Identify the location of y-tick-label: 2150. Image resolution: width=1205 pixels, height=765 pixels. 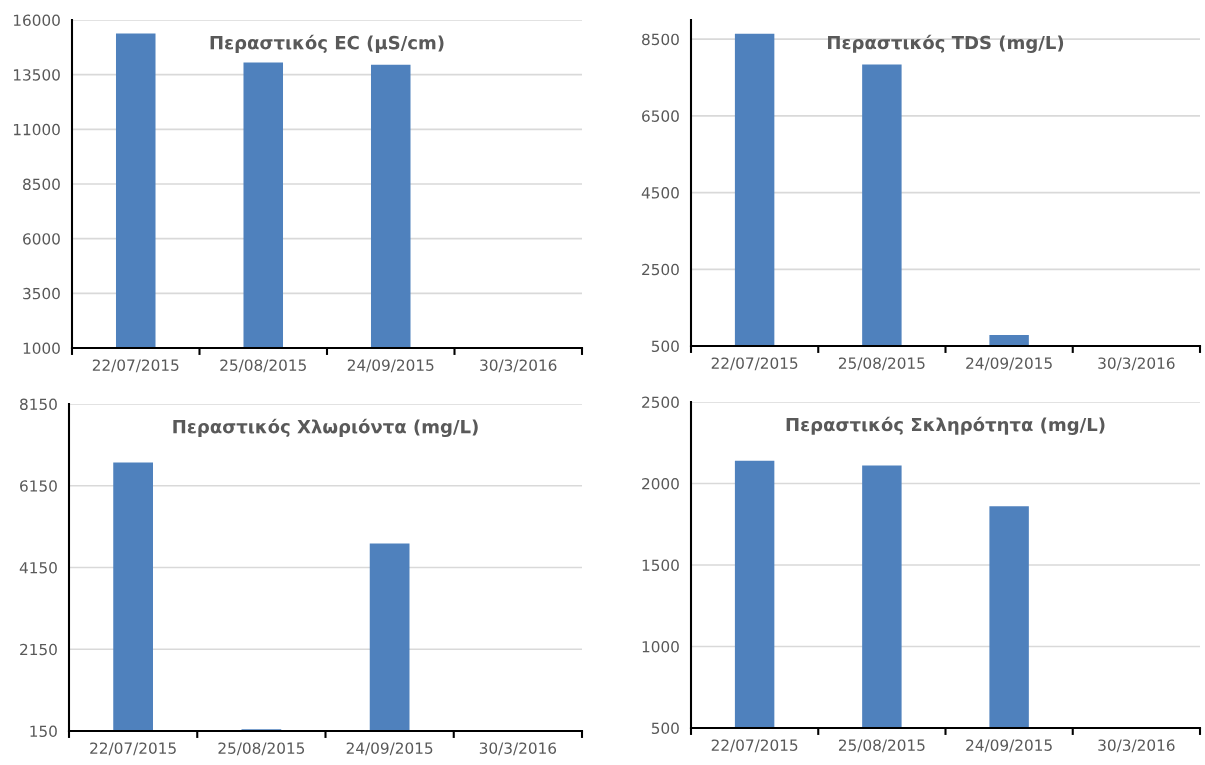
(38, 649).